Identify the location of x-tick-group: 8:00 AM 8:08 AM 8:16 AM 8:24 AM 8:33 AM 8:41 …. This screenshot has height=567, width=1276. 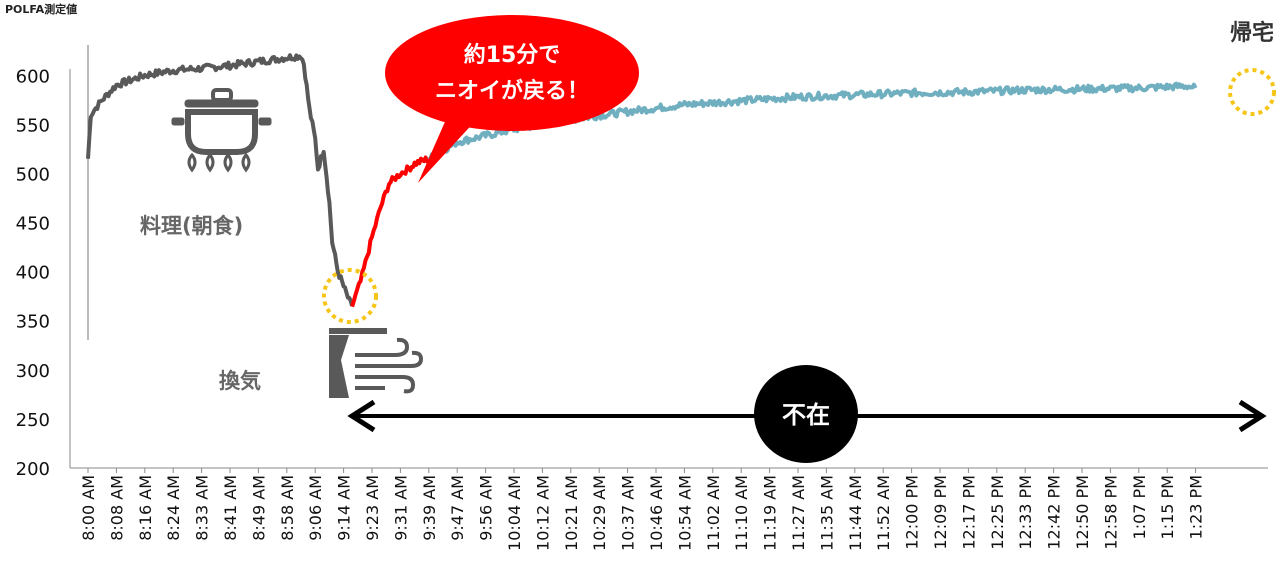
(642, 509).